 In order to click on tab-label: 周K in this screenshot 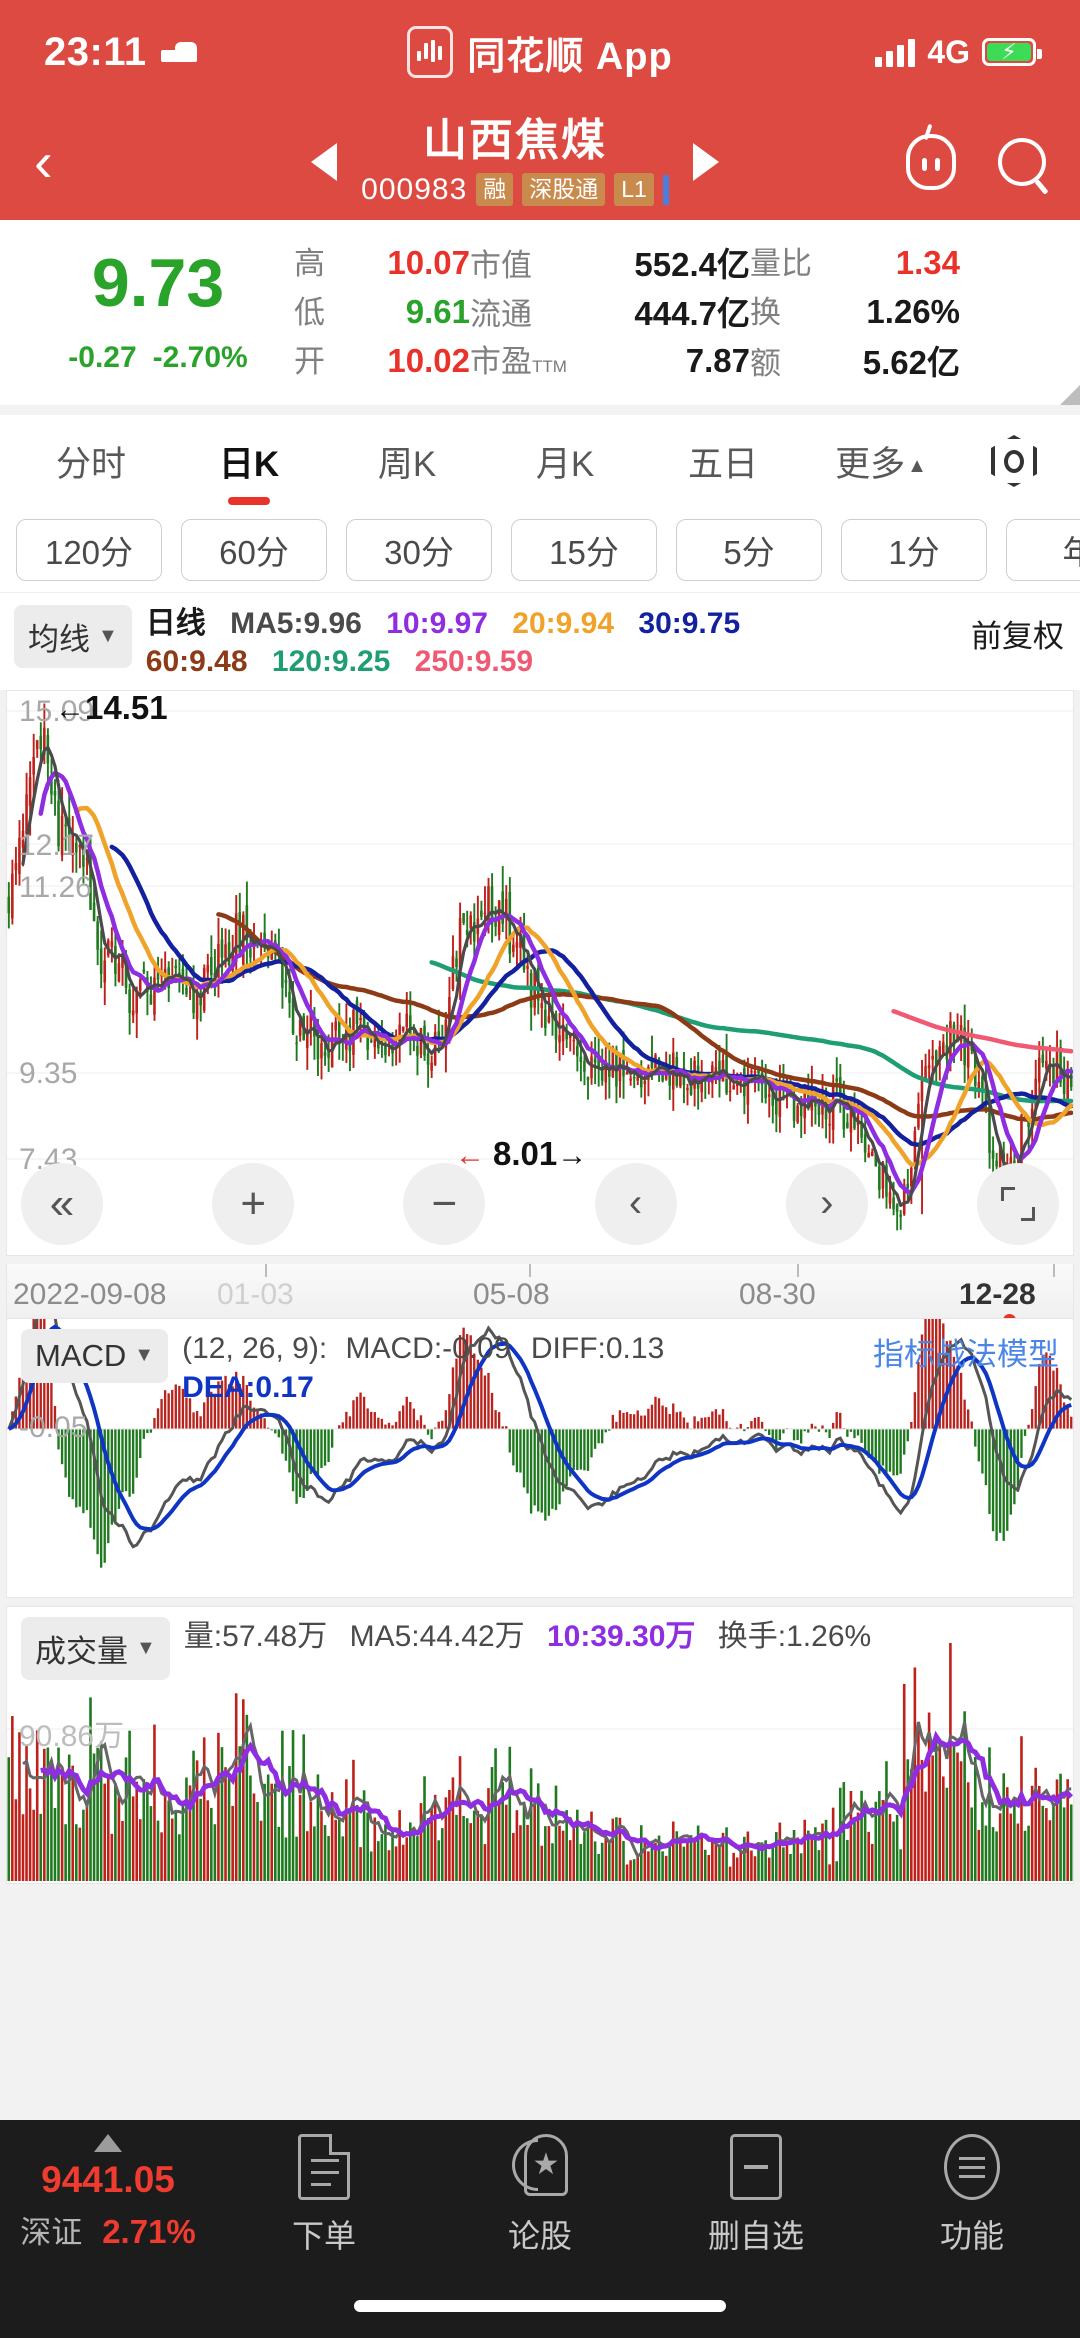, I will do `click(407, 464)`.